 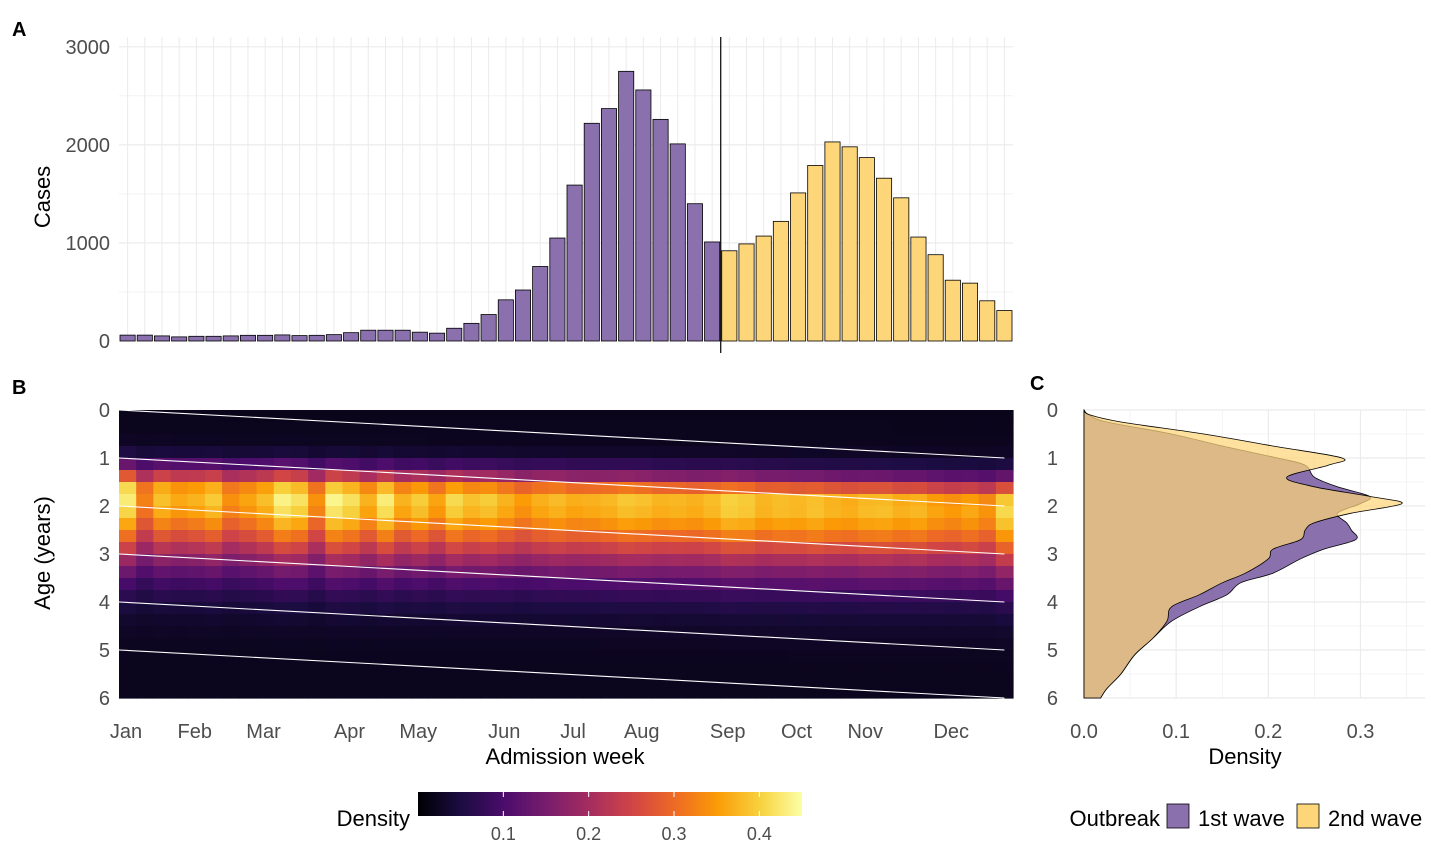 I want to click on panel-a-y-ticks: 0 1000 2000 3000, so click(x=88, y=195).